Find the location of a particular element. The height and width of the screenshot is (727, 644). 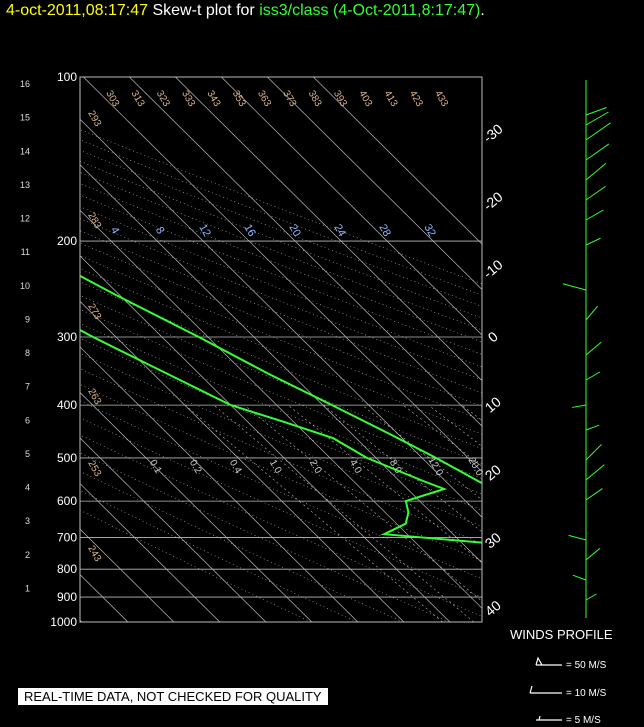

dry-adiabat-label: 373 is located at coordinates (289, 99).